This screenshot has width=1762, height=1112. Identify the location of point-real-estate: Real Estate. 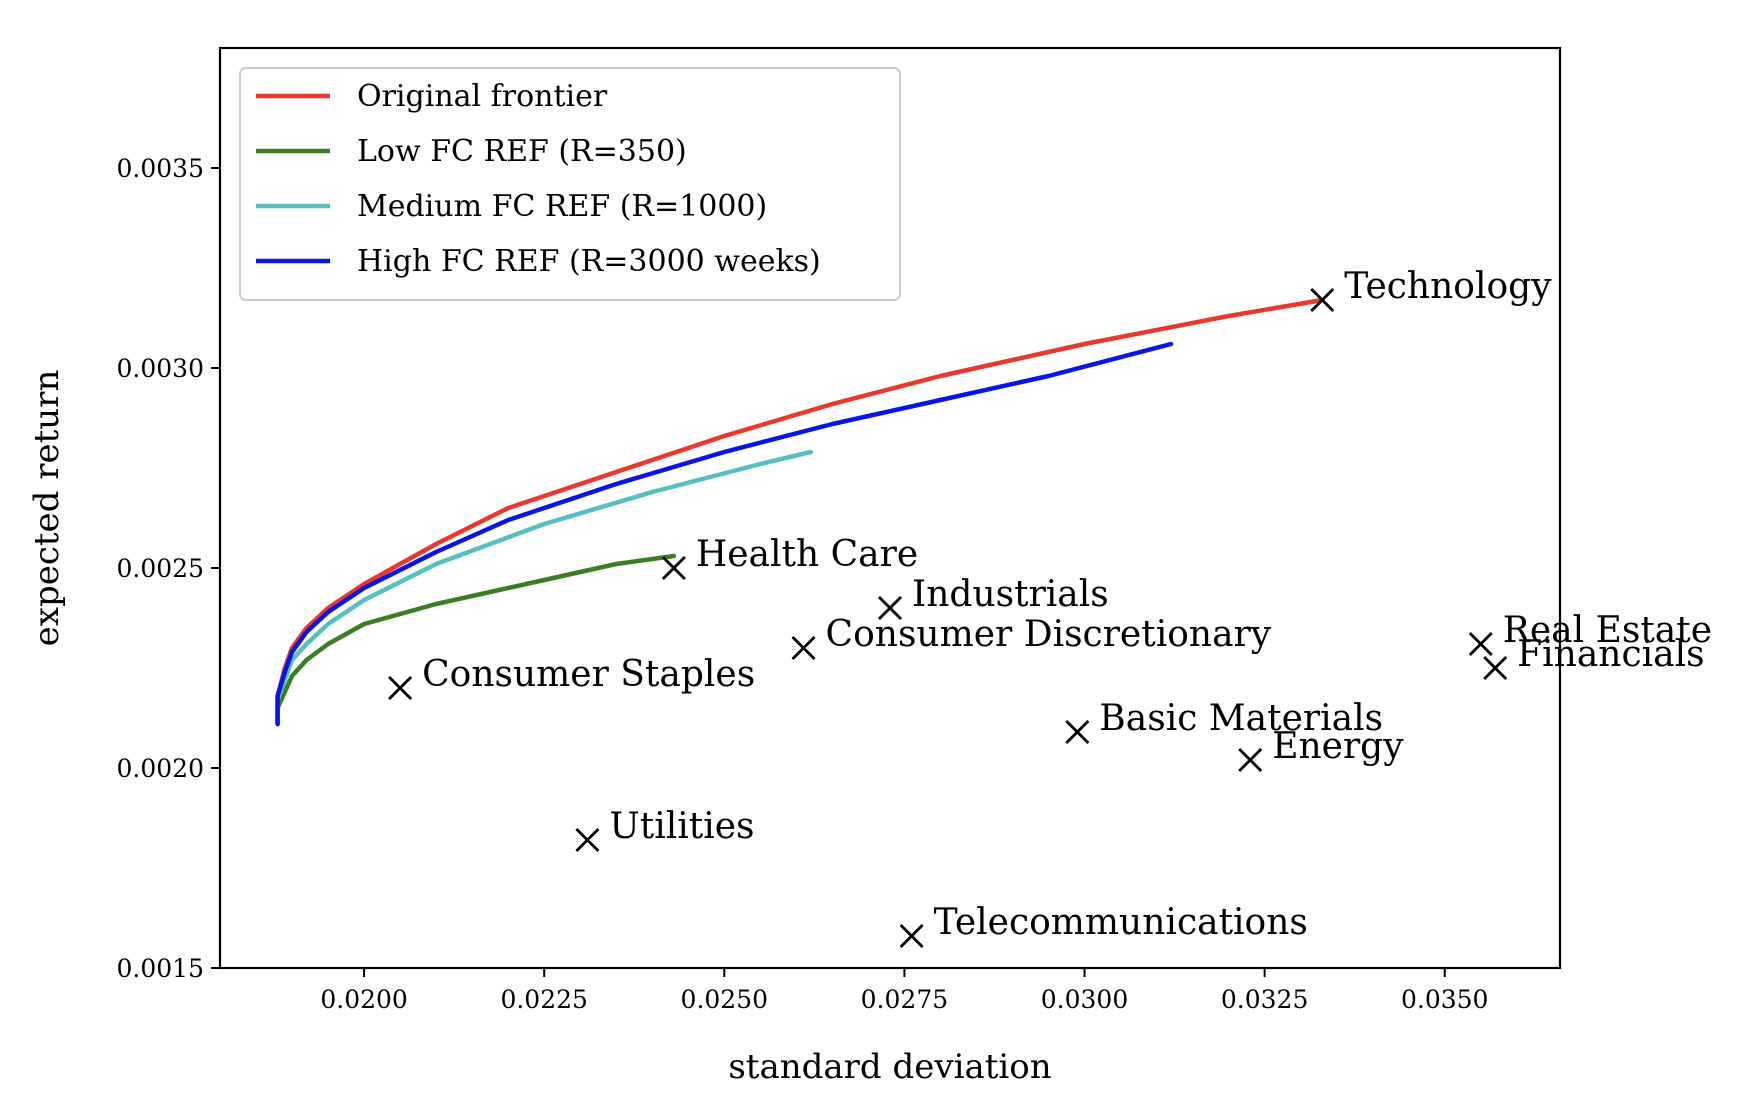
(1590, 633).